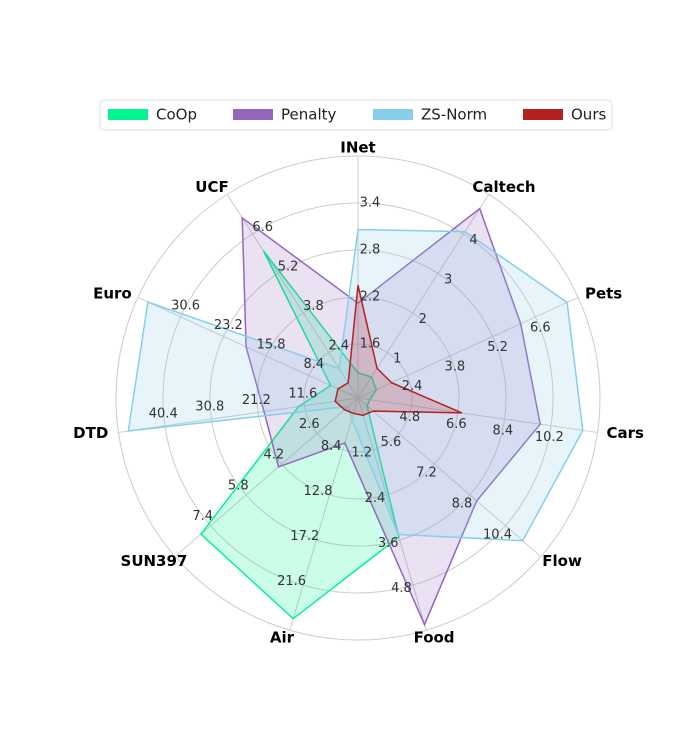  Describe the element at coordinates (434, 637) in the screenshot. I see `axis-label: Food` at that location.